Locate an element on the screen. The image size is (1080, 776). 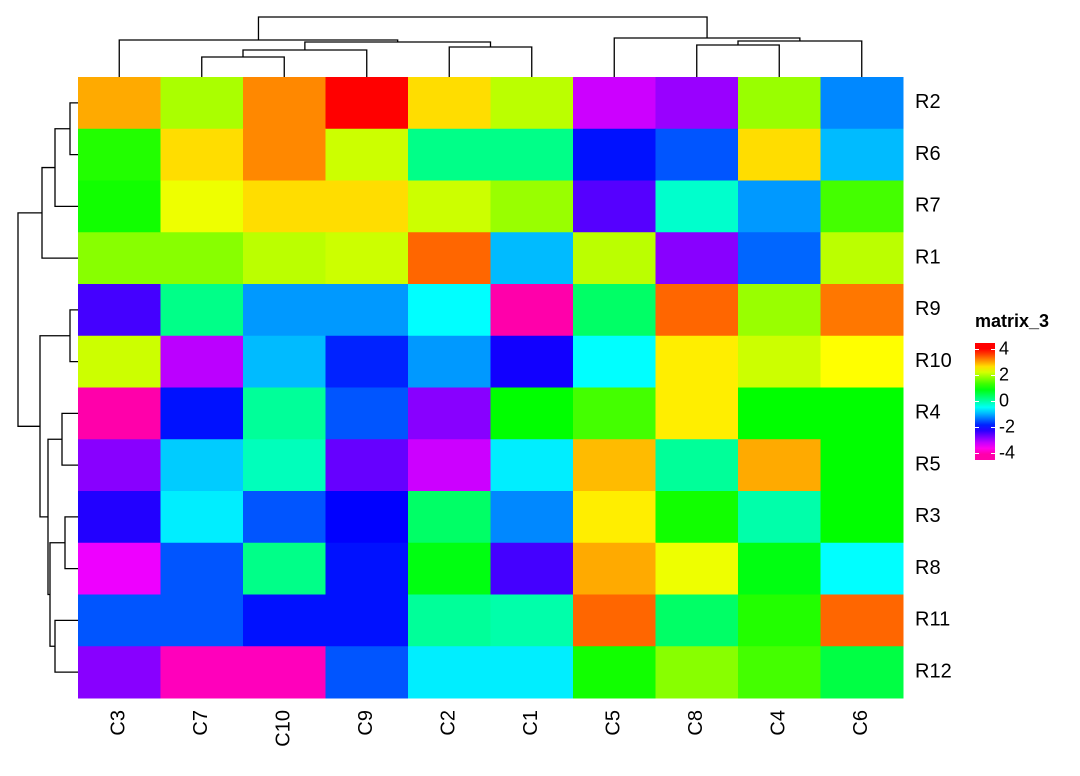
column-label: C2 is located at coordinates (449, 723).